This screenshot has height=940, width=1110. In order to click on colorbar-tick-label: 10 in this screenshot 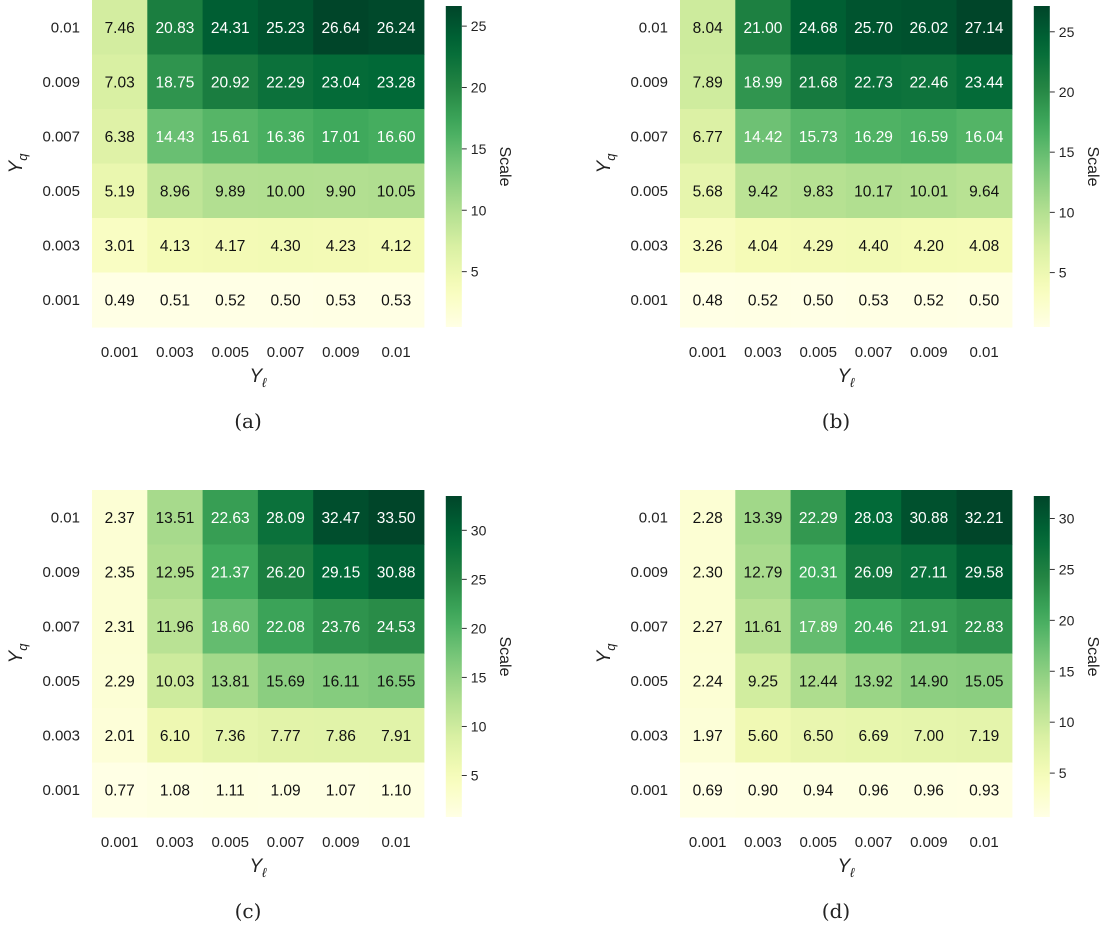, I will do `click(1067, 212)`.